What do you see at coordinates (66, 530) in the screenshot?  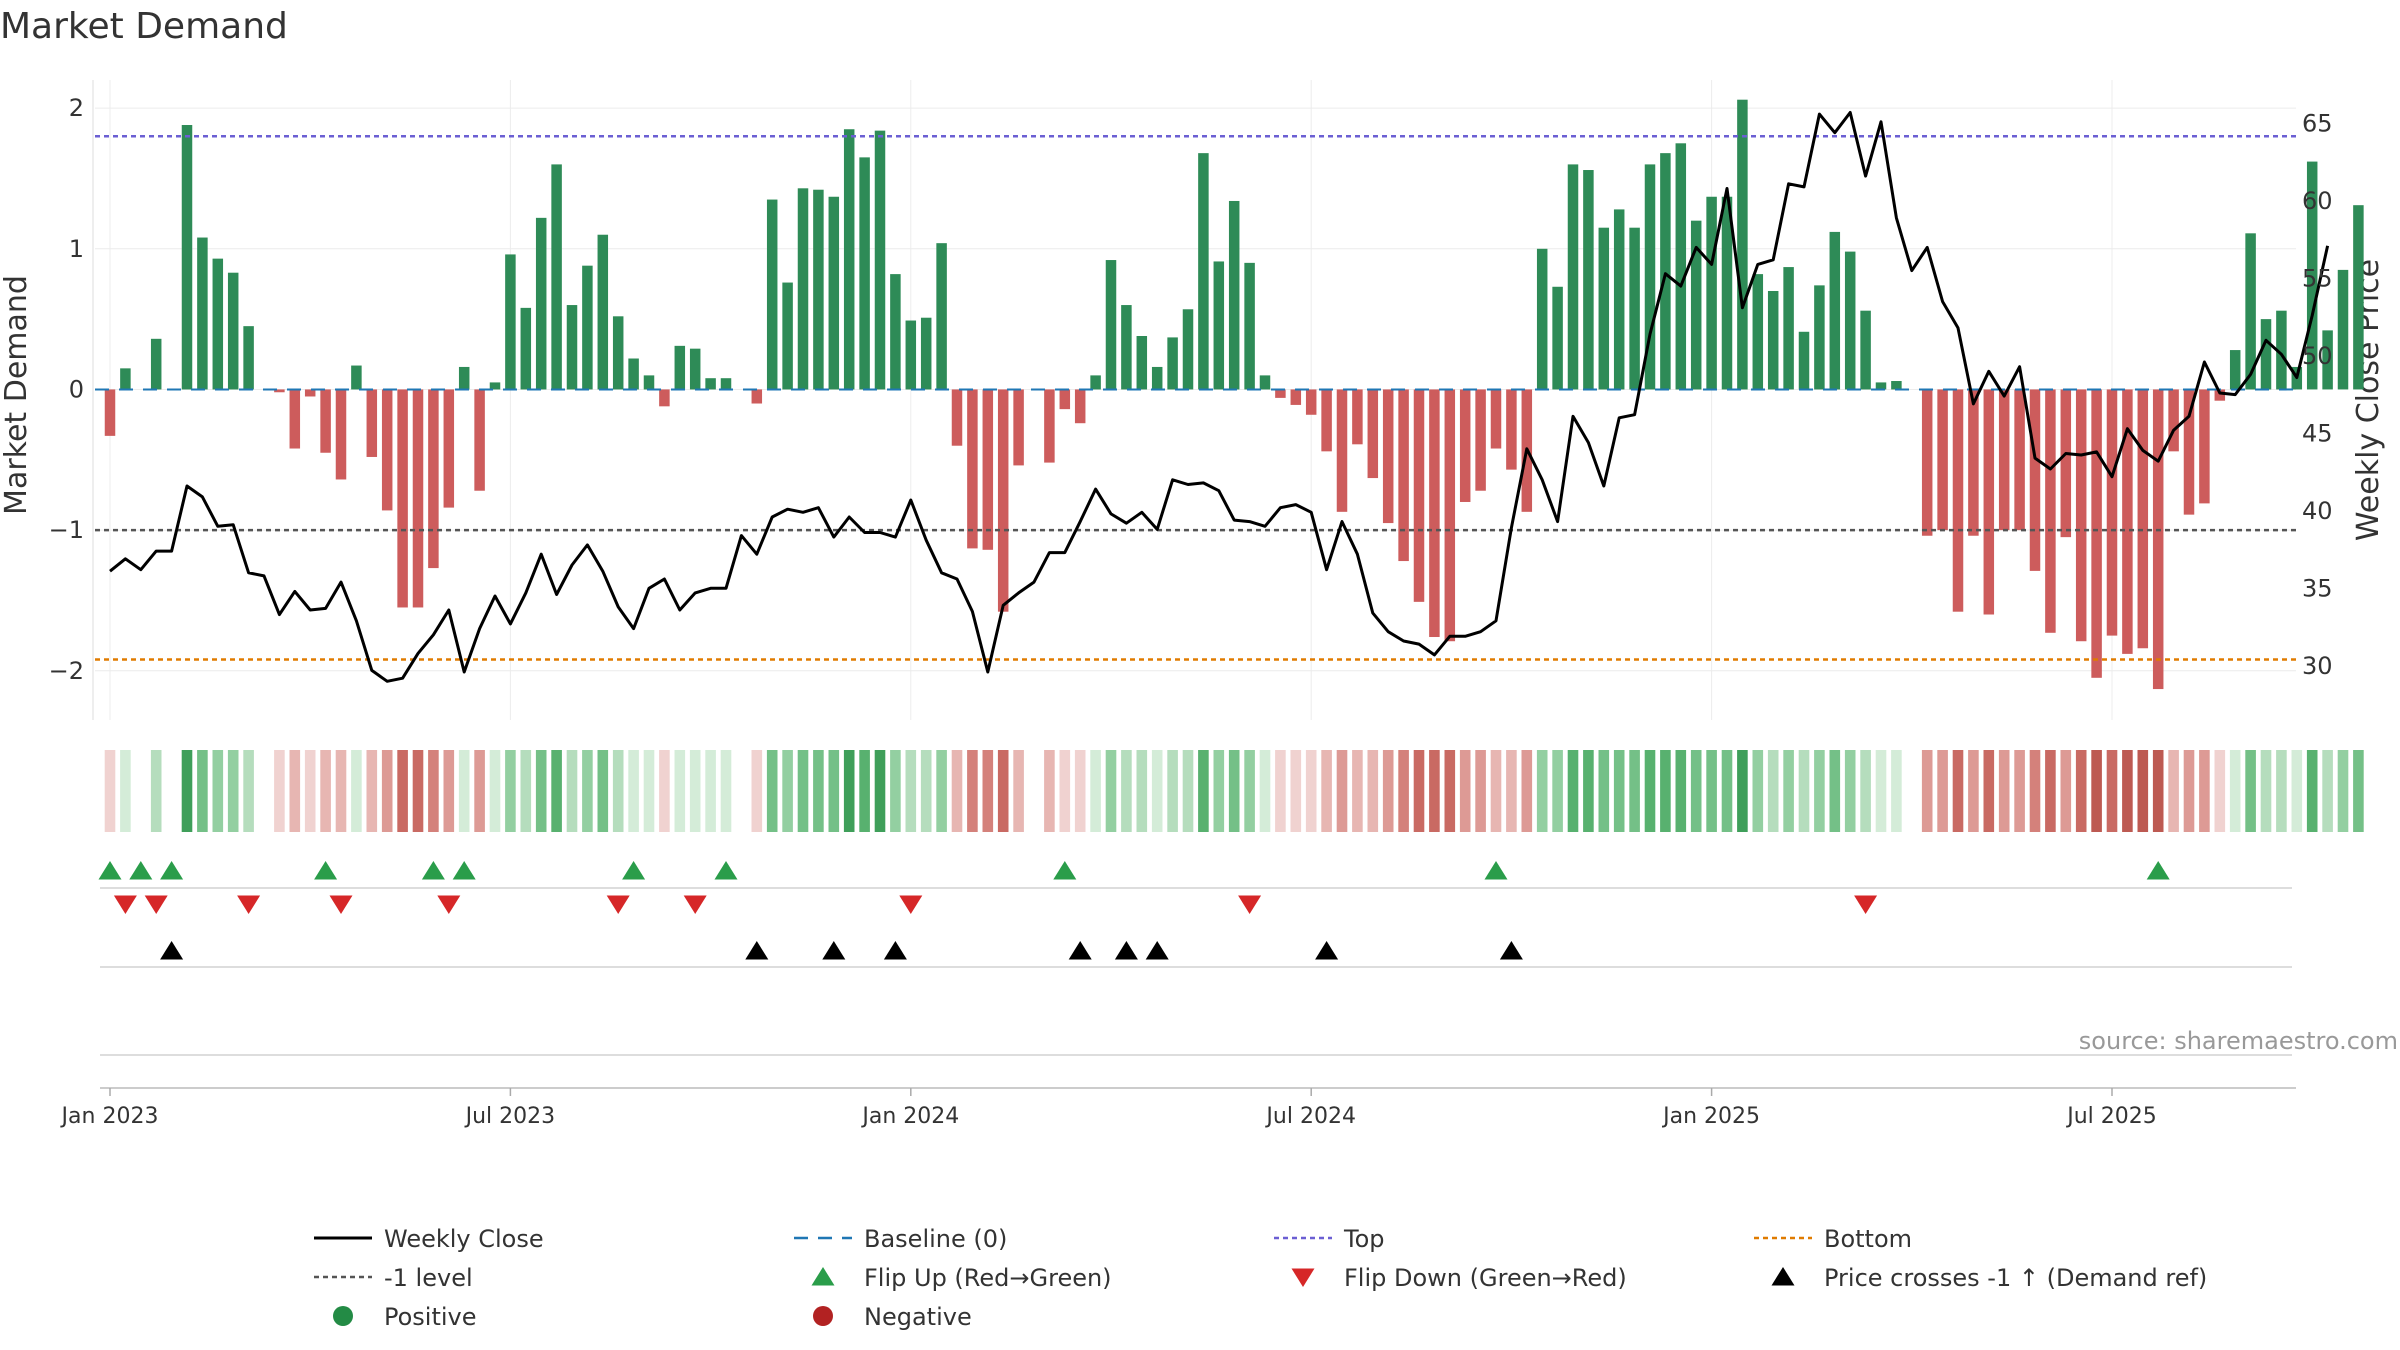 I see `y-tick-label-left: −1` at bounding box center [66, 530].